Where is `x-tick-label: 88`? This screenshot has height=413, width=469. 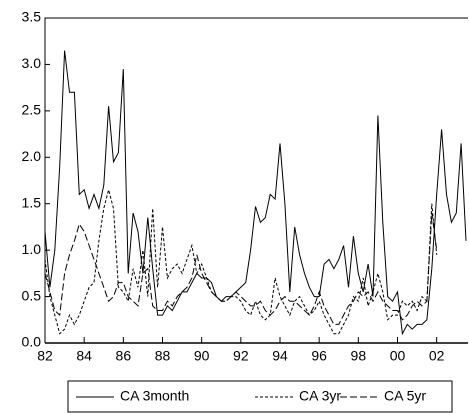
x-tick-label: 88 is located at coordinates (163, 356).